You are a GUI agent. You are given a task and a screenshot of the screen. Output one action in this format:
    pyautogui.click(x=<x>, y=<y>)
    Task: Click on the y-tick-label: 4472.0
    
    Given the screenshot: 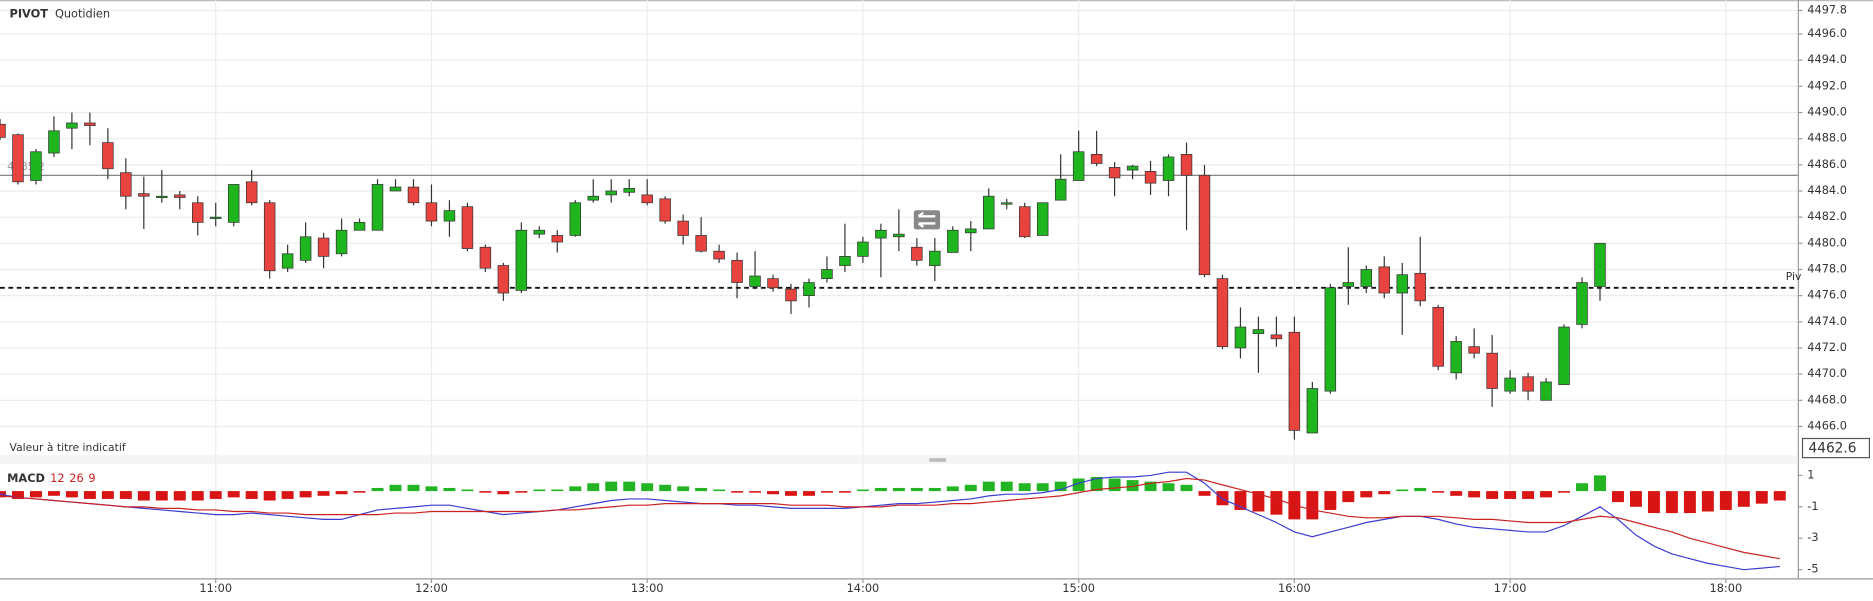 What is the action you would take?
    pyautogui.click(x=1827, y=347)
    